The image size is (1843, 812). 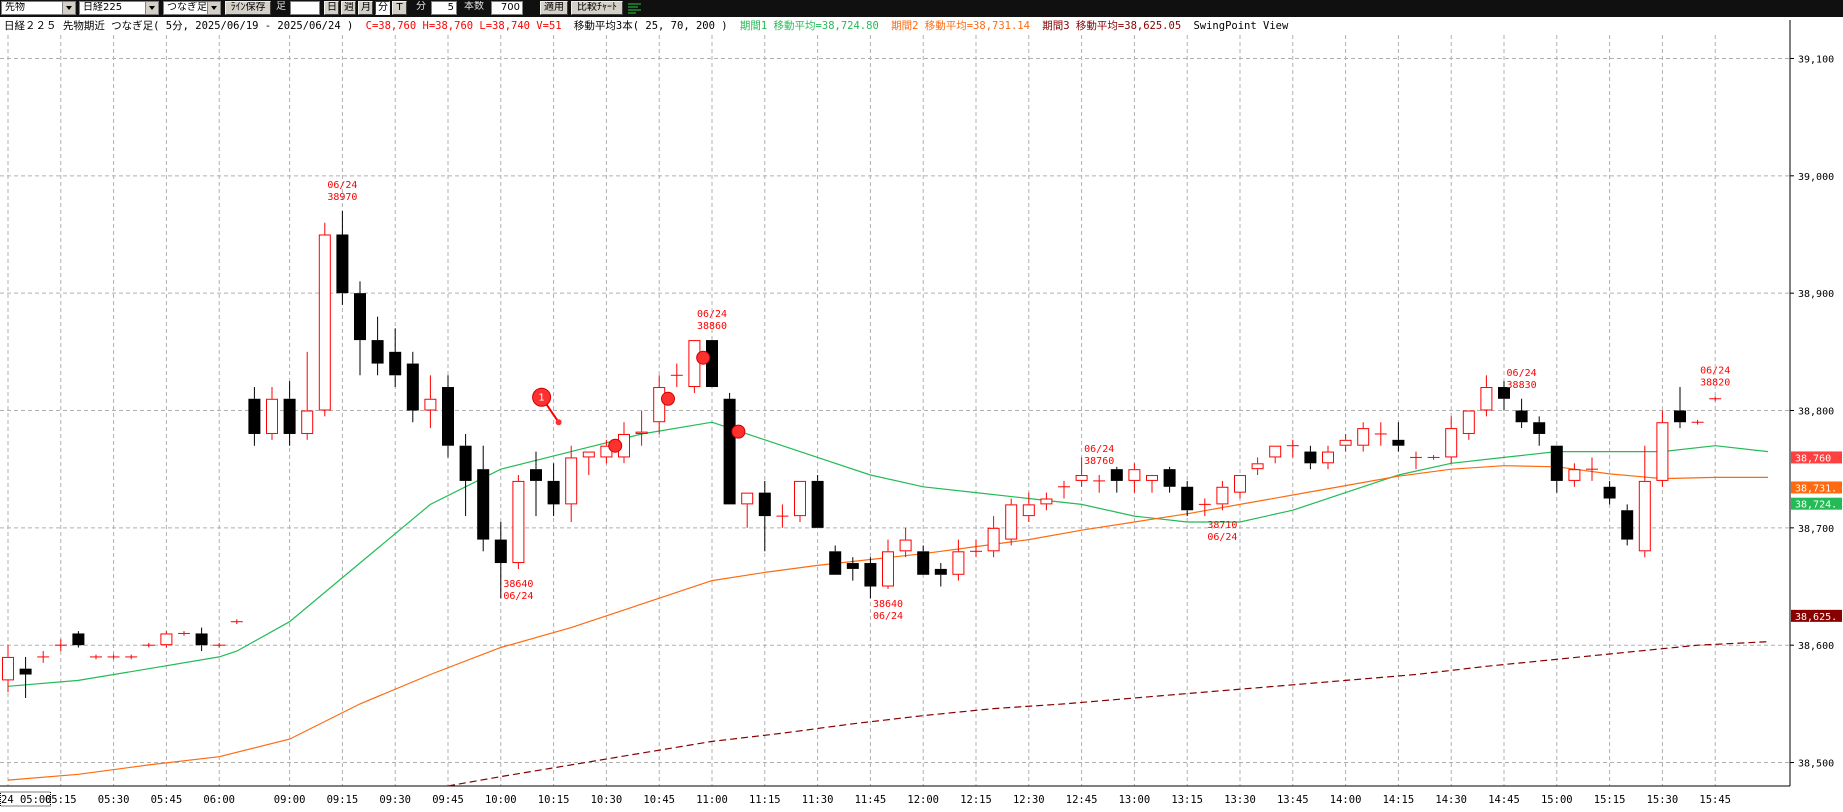 I want to click on save-line-button: ﾗｲﾝ保存, so click(x=248, y=8).